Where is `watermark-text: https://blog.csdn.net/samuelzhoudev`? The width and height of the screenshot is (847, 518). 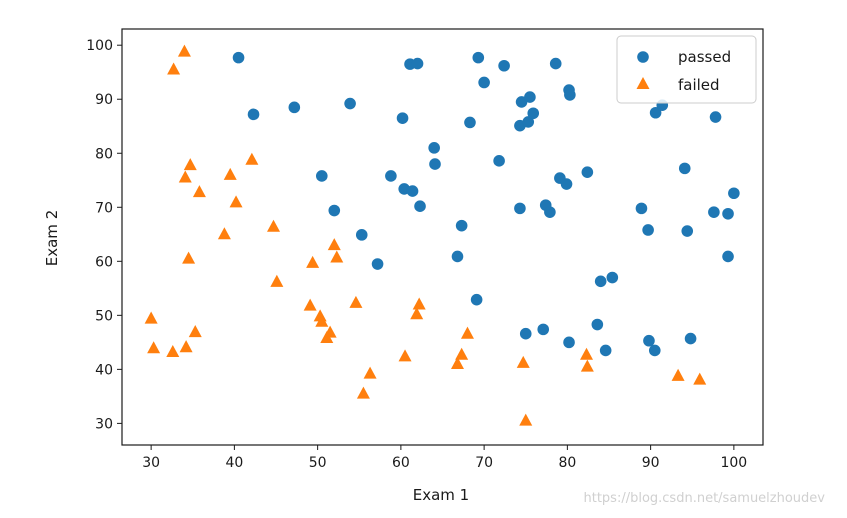
watermark-text: https://blog.csdn.net/samuelzhoudev is located at coordinates (704, 498).